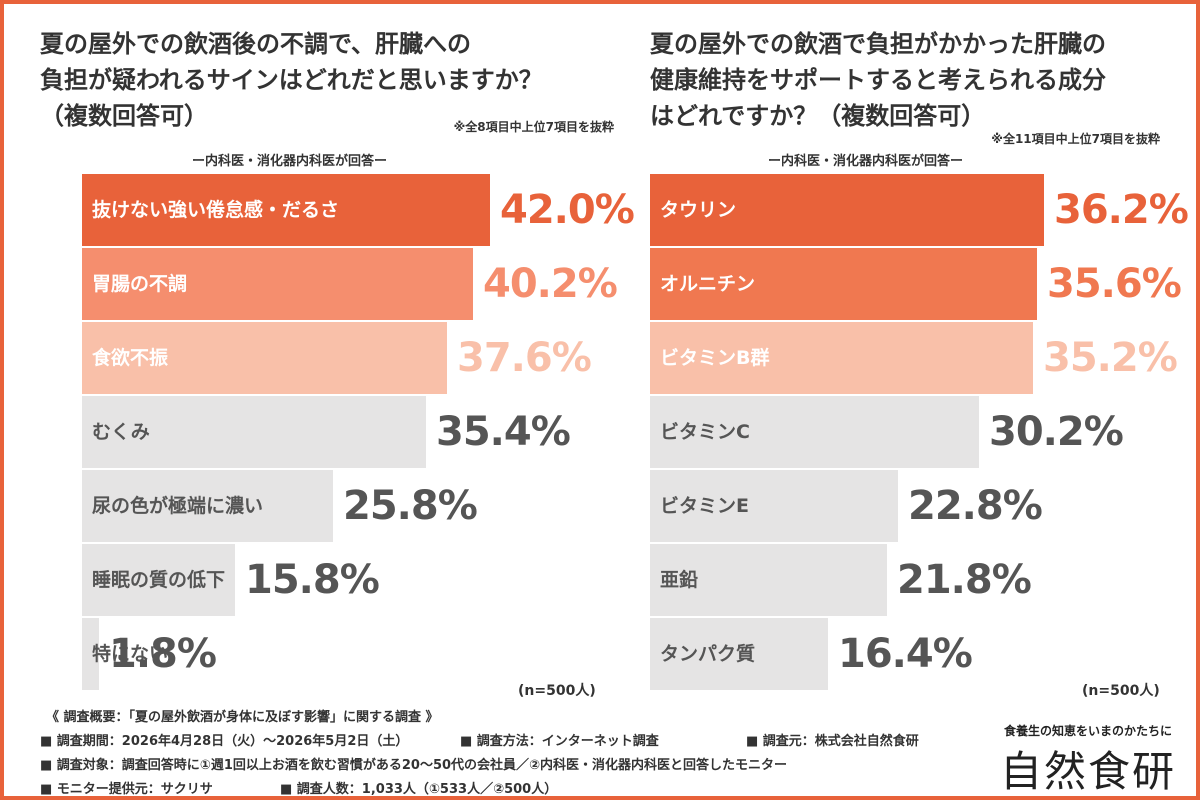 Image resolution: width=1200 pixels, height=800 pixels. Describe the element at coordinates (1056, 432) in the screenshot. I see `bar-value-label: 30.2%` at that location.